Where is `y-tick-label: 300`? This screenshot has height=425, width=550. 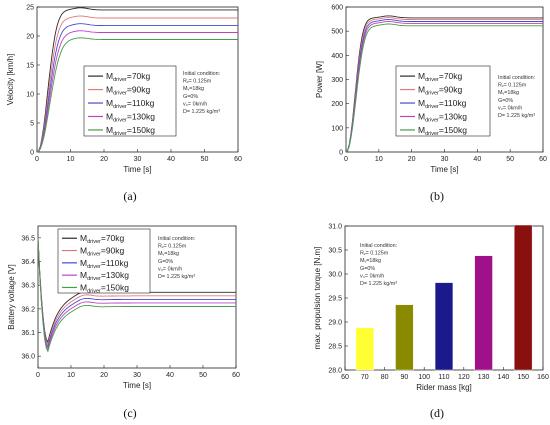 y-tick-label: 300 is located at coordinates (337, 80).